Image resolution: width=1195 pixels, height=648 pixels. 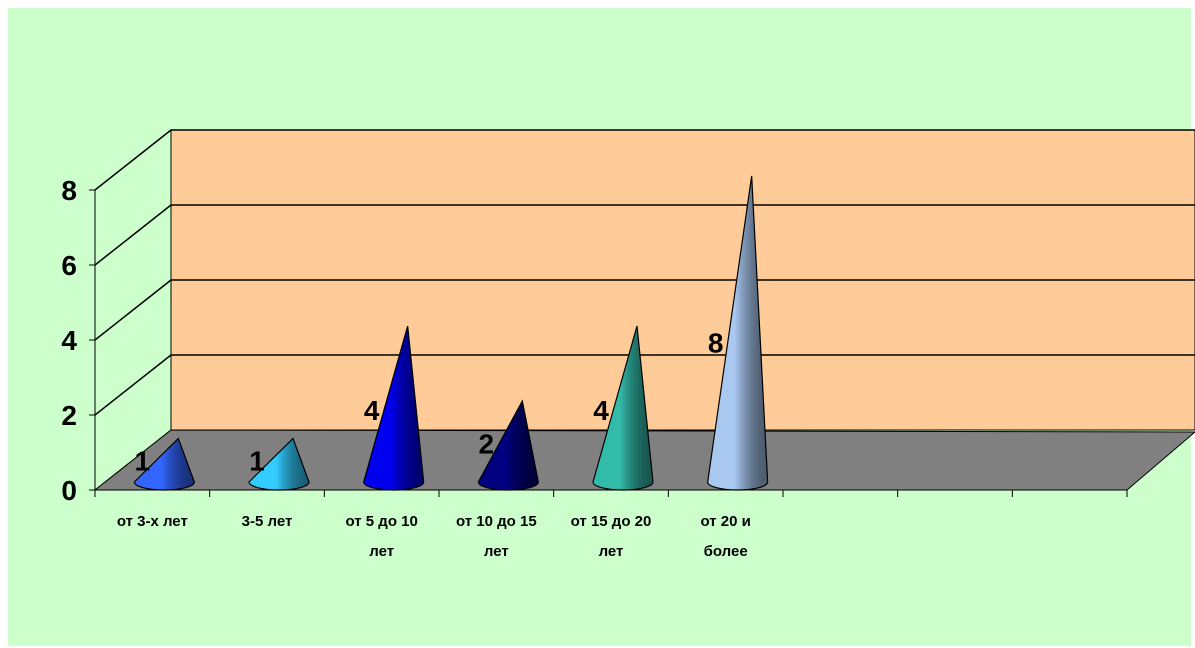 I want to click on x-tick-label: от 15 до 20, so click(x=611, y=521).